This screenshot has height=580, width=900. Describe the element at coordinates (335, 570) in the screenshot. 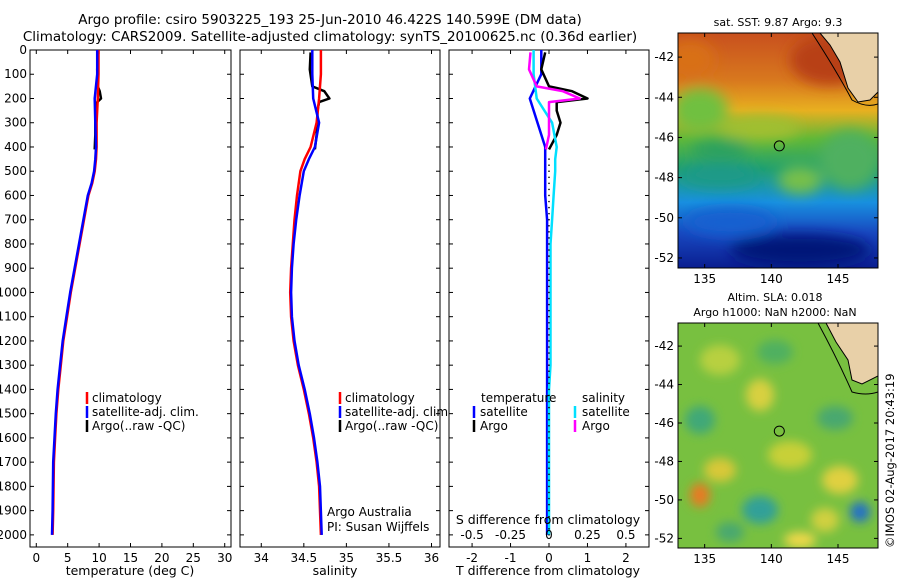

I see `salinity-x-label: salinity` at that location.